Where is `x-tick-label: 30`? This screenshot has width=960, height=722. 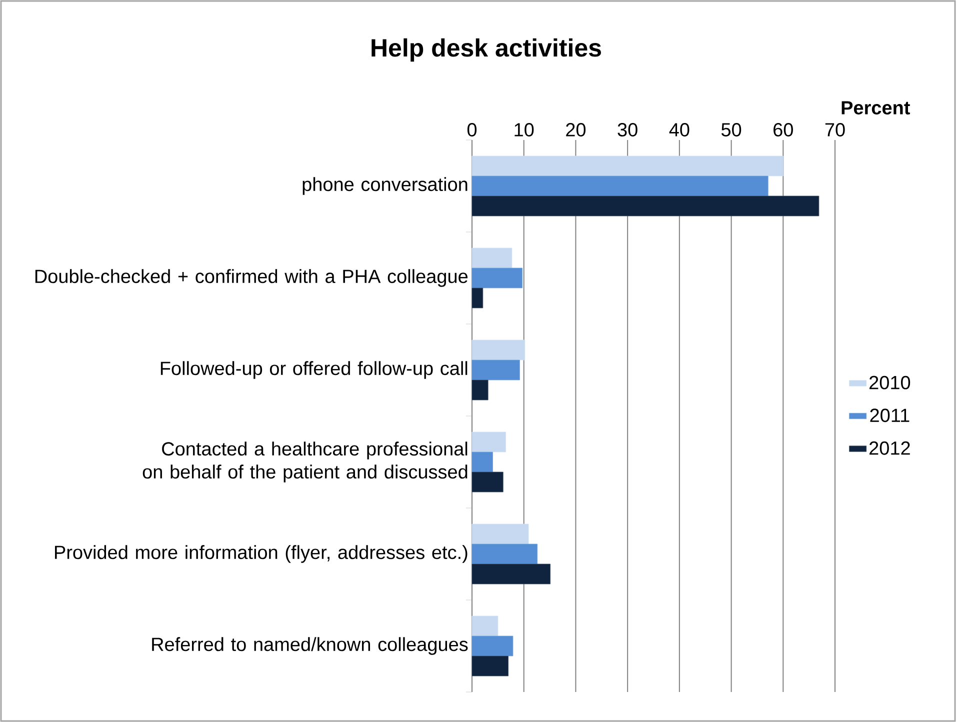
x-tick-label: 30 is located at coordinates (628, 129).